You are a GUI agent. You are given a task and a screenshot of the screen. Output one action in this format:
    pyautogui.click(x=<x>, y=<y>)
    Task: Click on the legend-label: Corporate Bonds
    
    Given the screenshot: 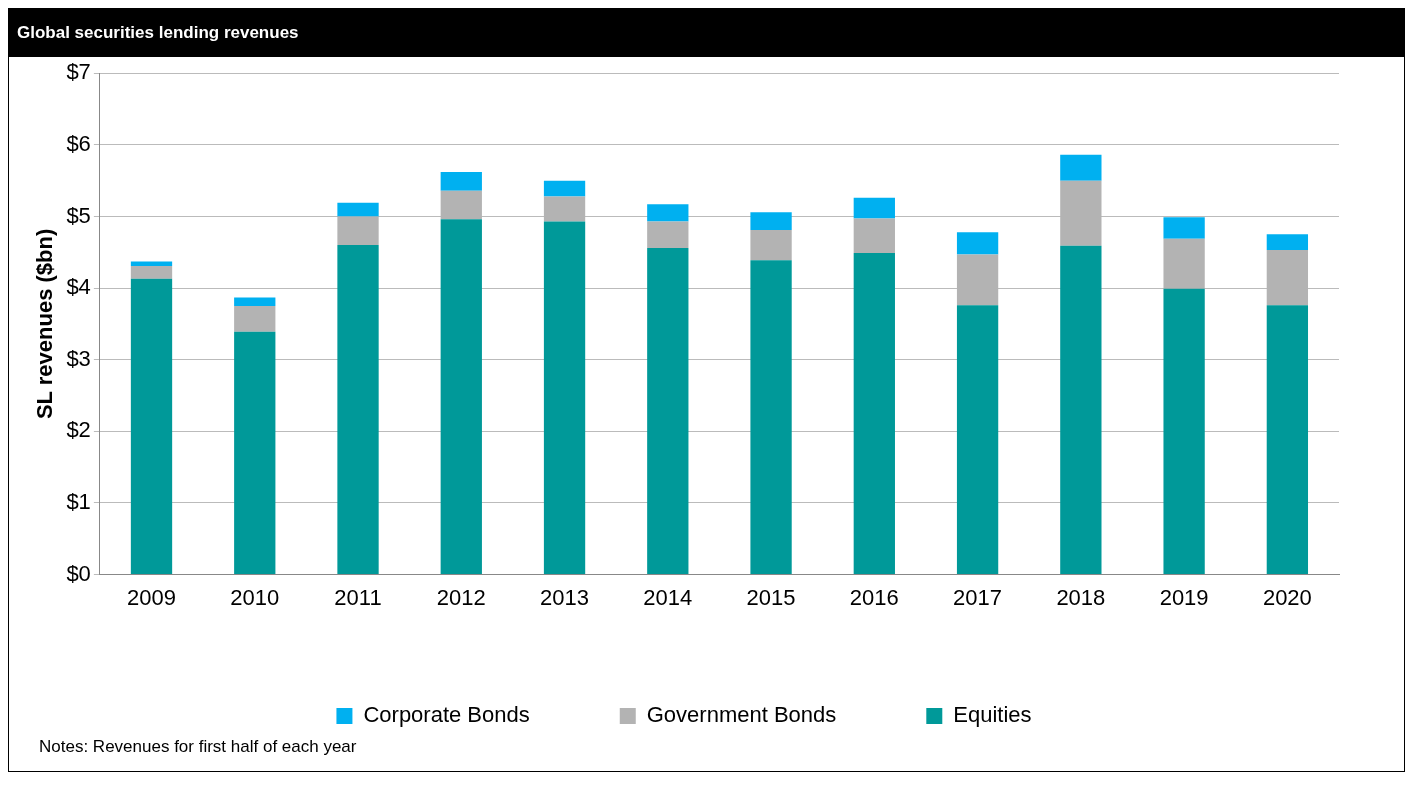 What is the action you would take?
    pyautogui.click(x=446, y=715)
    